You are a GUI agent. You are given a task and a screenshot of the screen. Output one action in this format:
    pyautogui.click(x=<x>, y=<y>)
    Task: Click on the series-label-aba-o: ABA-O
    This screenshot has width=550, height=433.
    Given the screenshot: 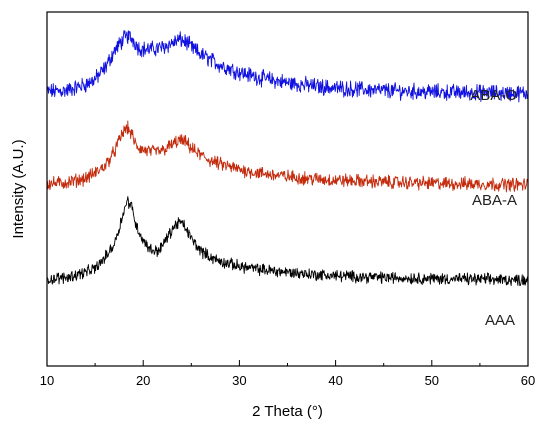 What is the action you would take?
    pyautogui.click(x=493, y=95)
    